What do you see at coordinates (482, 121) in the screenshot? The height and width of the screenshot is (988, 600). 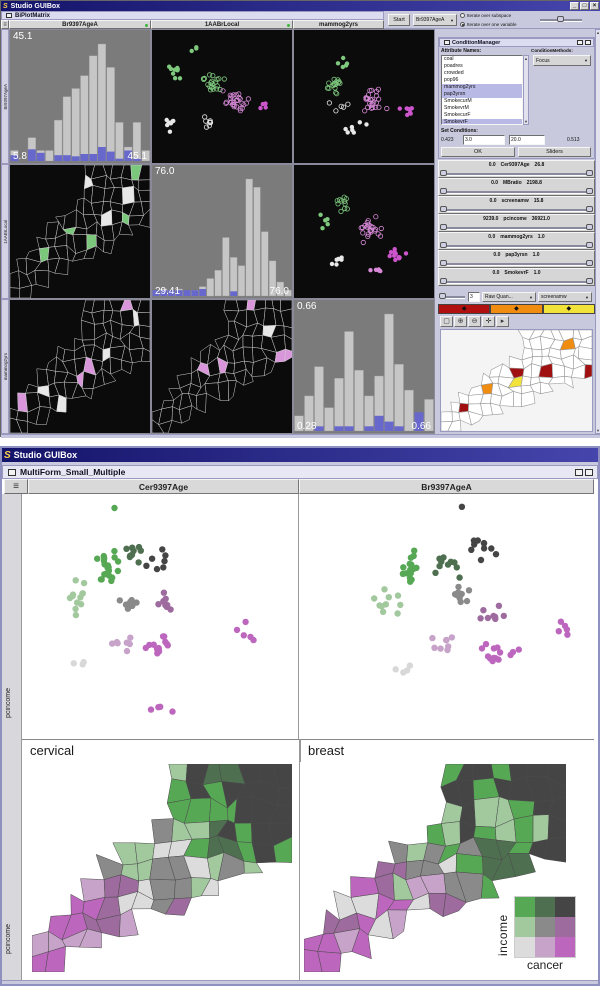 I see `attribute-item: SmokevrF` at bounding box center [482, 121].